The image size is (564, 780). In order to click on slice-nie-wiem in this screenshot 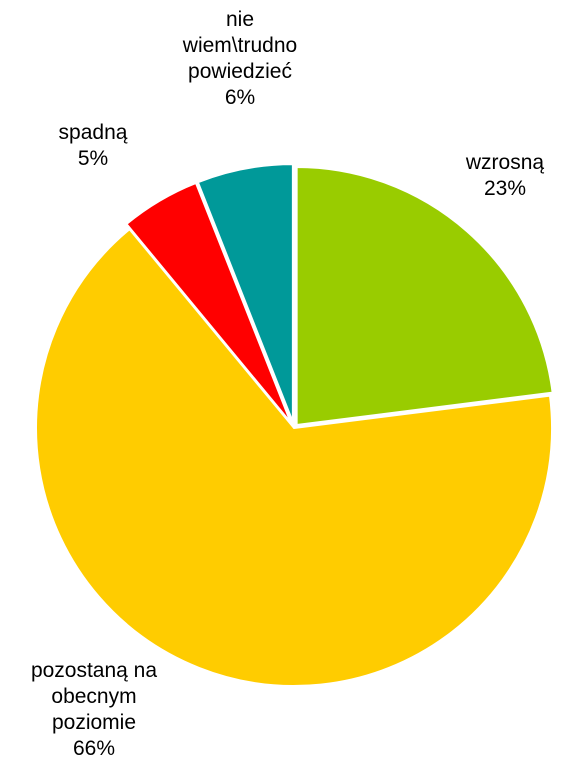, I will do `click(245, 293)`.